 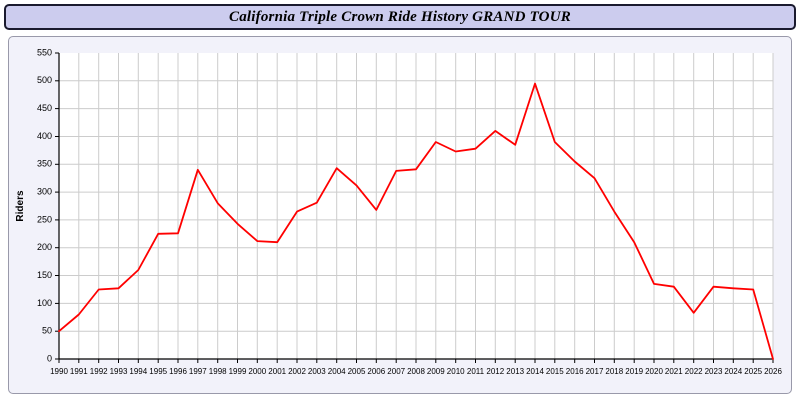 What do you see at coordinates (47, 331) in the screenshot?
I see `svg-text: 50` at bounding box center [47, 331].